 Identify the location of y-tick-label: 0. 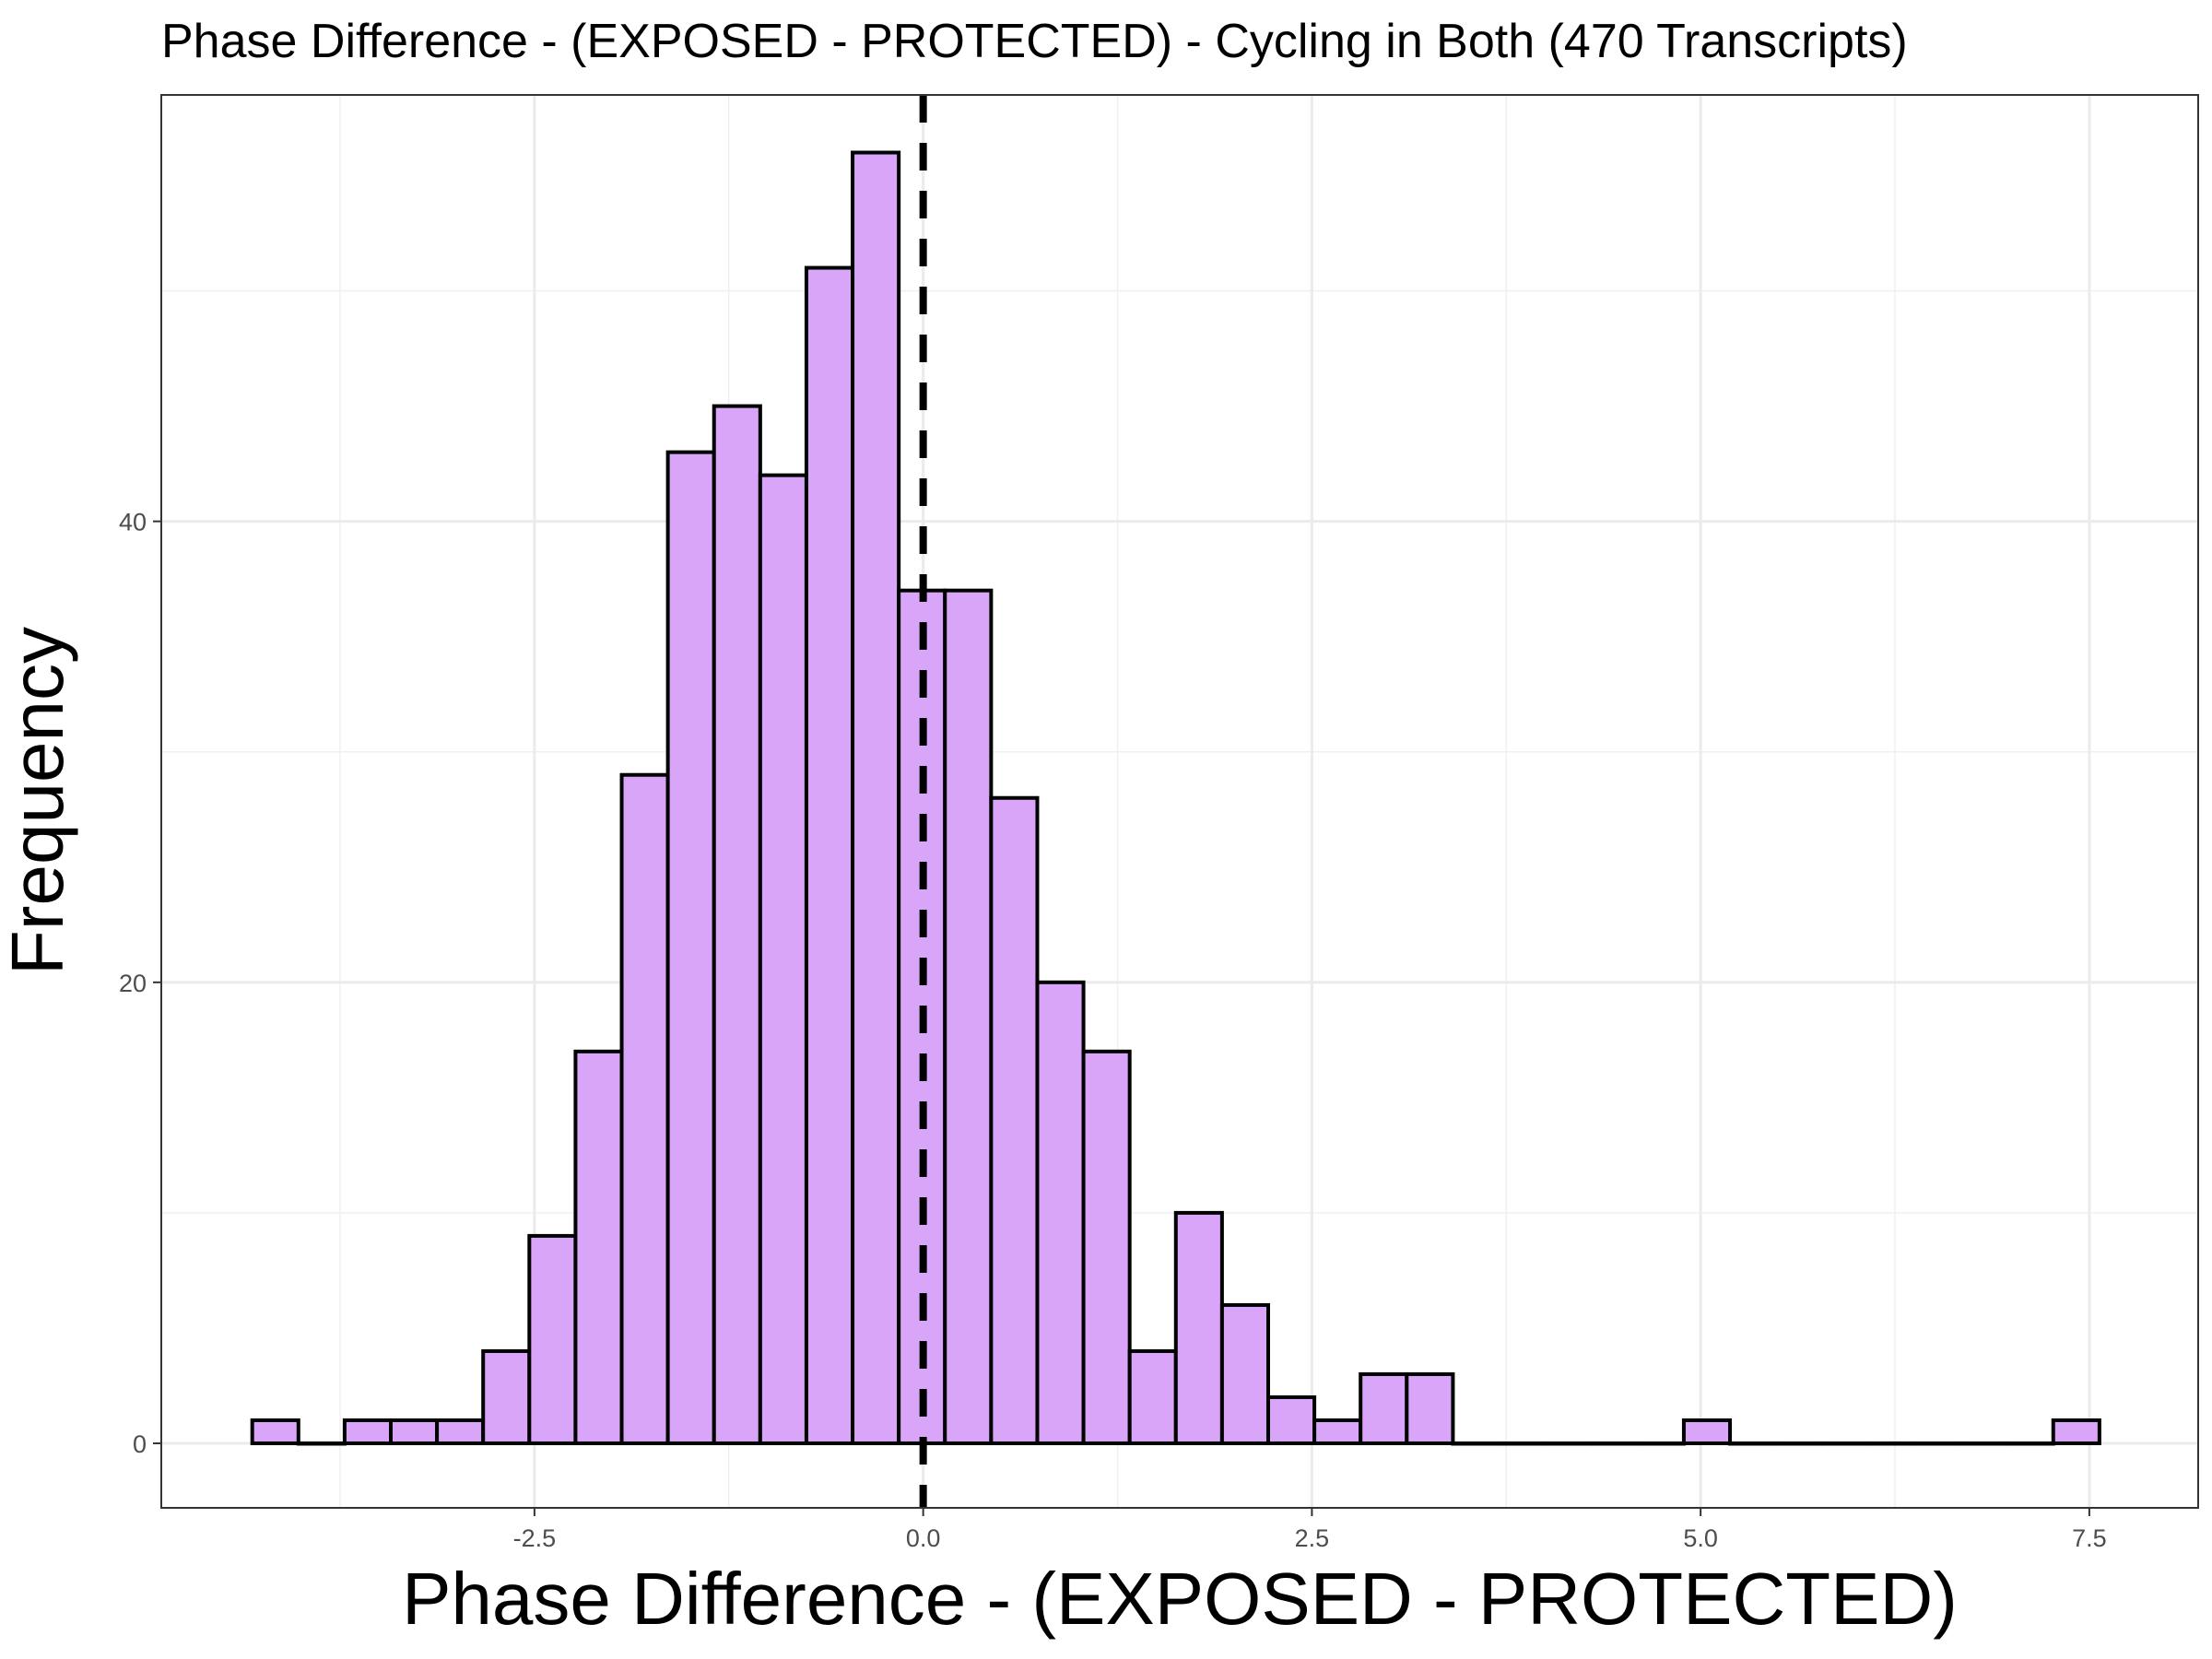
(140, 1444).